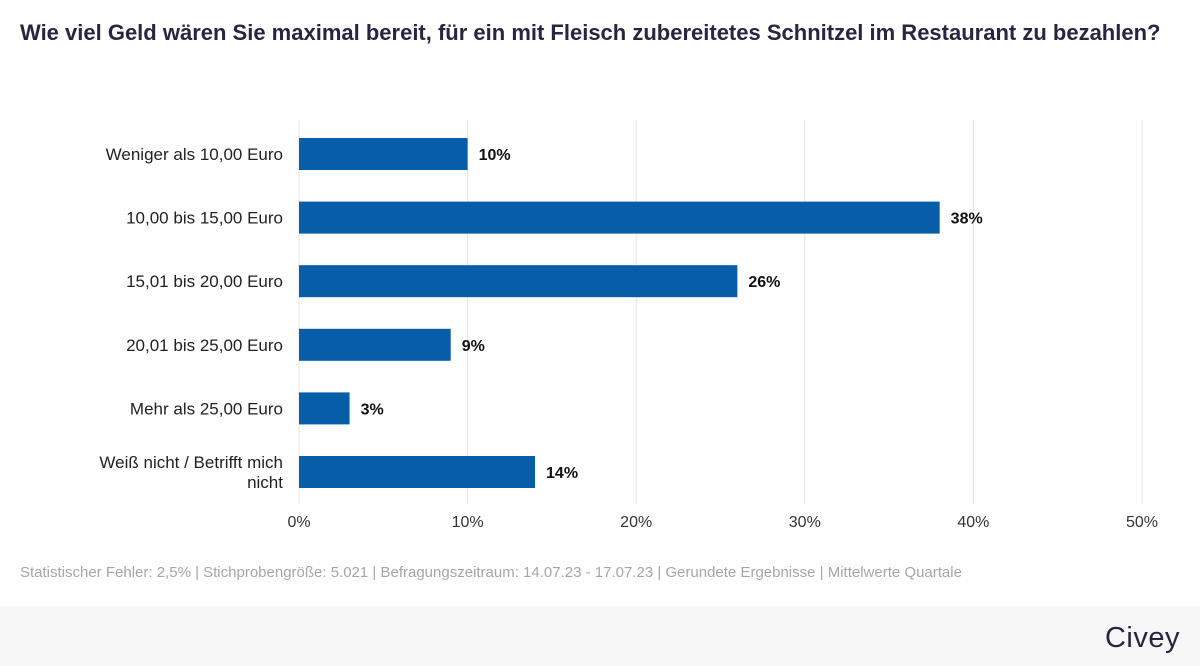 The height and width of the screenshot is (666, 1200). What do you see at coordinates (204, 345) in the screenshot?
I see `category-label: 20,01 bis 25,00 Euro` at bounding box center [204, 345].